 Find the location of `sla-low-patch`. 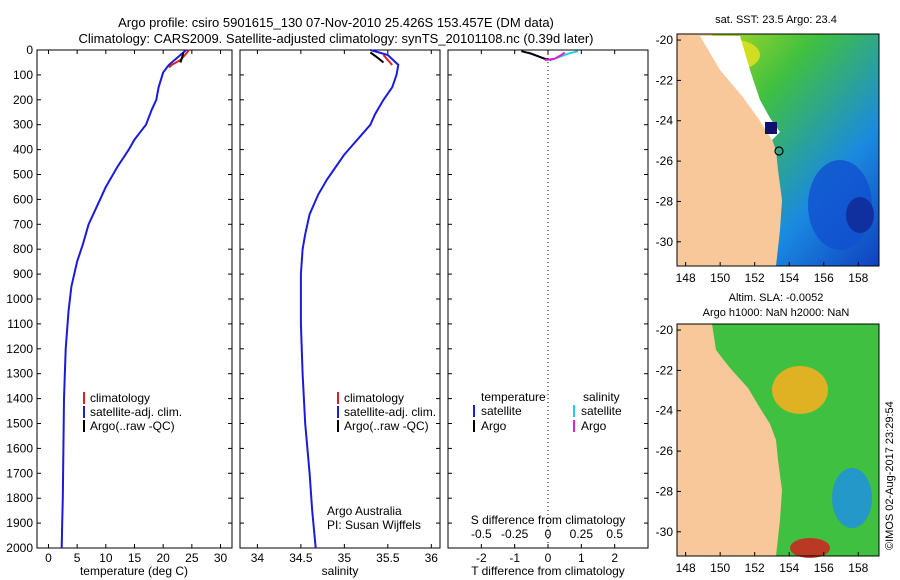

sla-low-patch is located at coordinates (852, 498).